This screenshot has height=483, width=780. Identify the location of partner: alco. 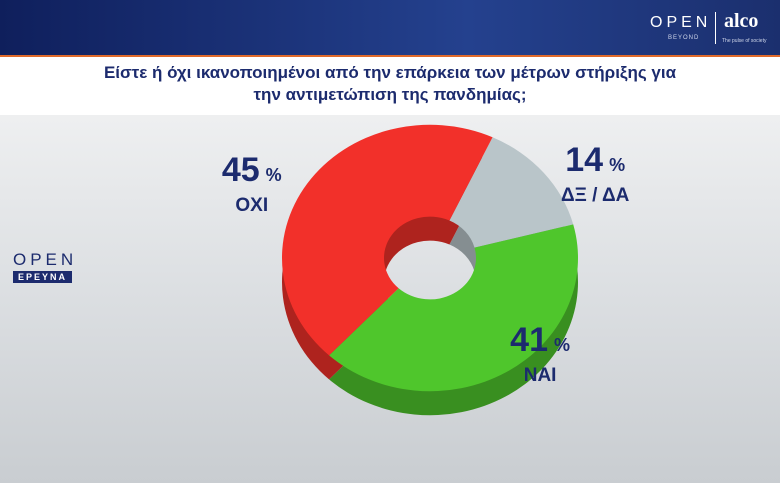
(741, 21).